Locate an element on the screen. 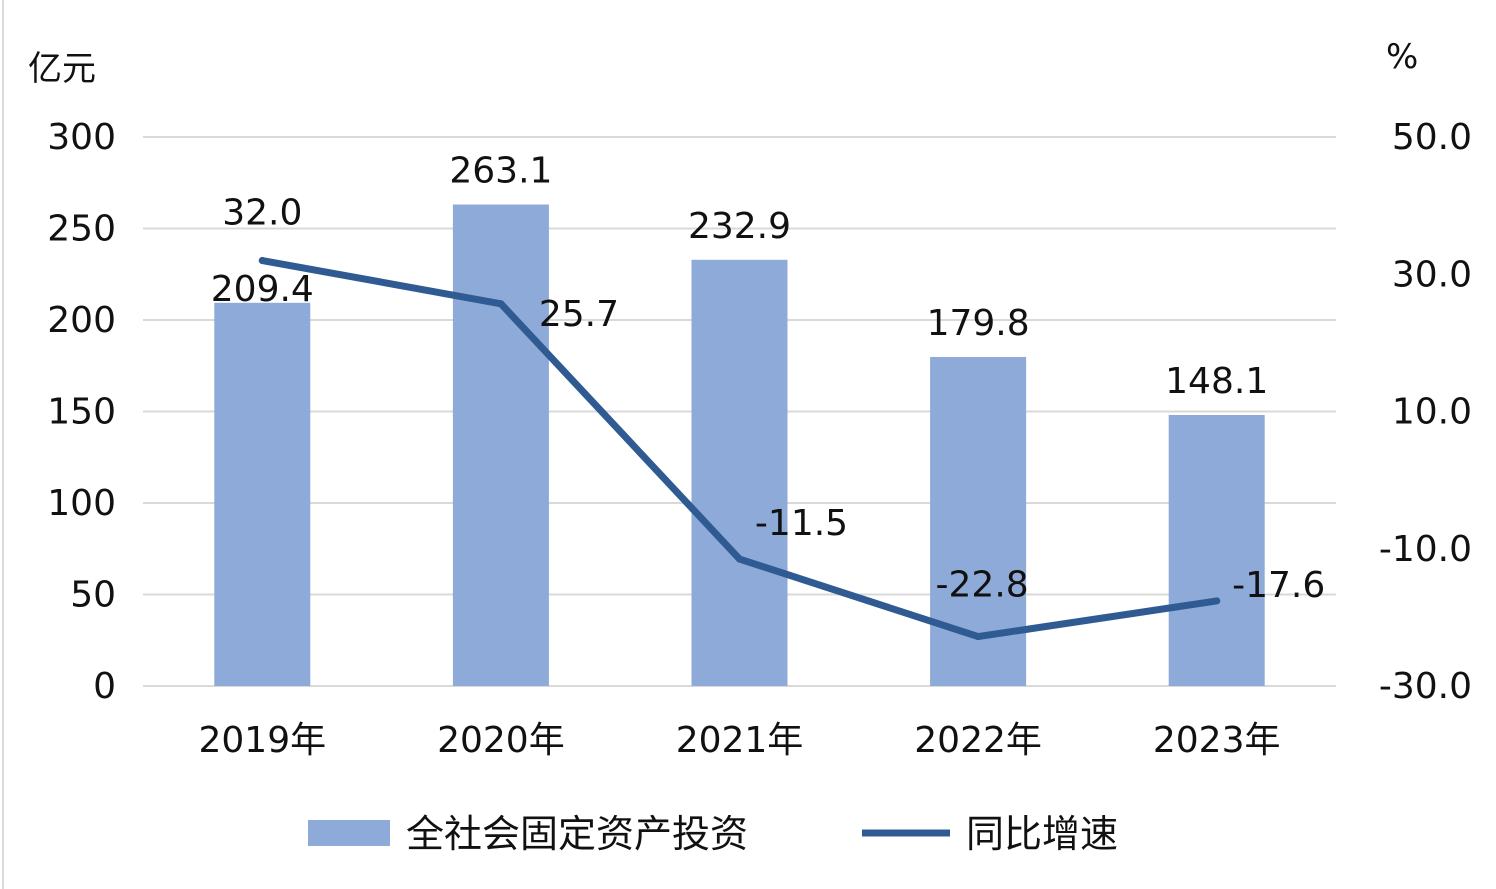 The height and width of the screenshot is (889, 1496). right-tick-label: 50.0 is located at coordinates (1432, 137).